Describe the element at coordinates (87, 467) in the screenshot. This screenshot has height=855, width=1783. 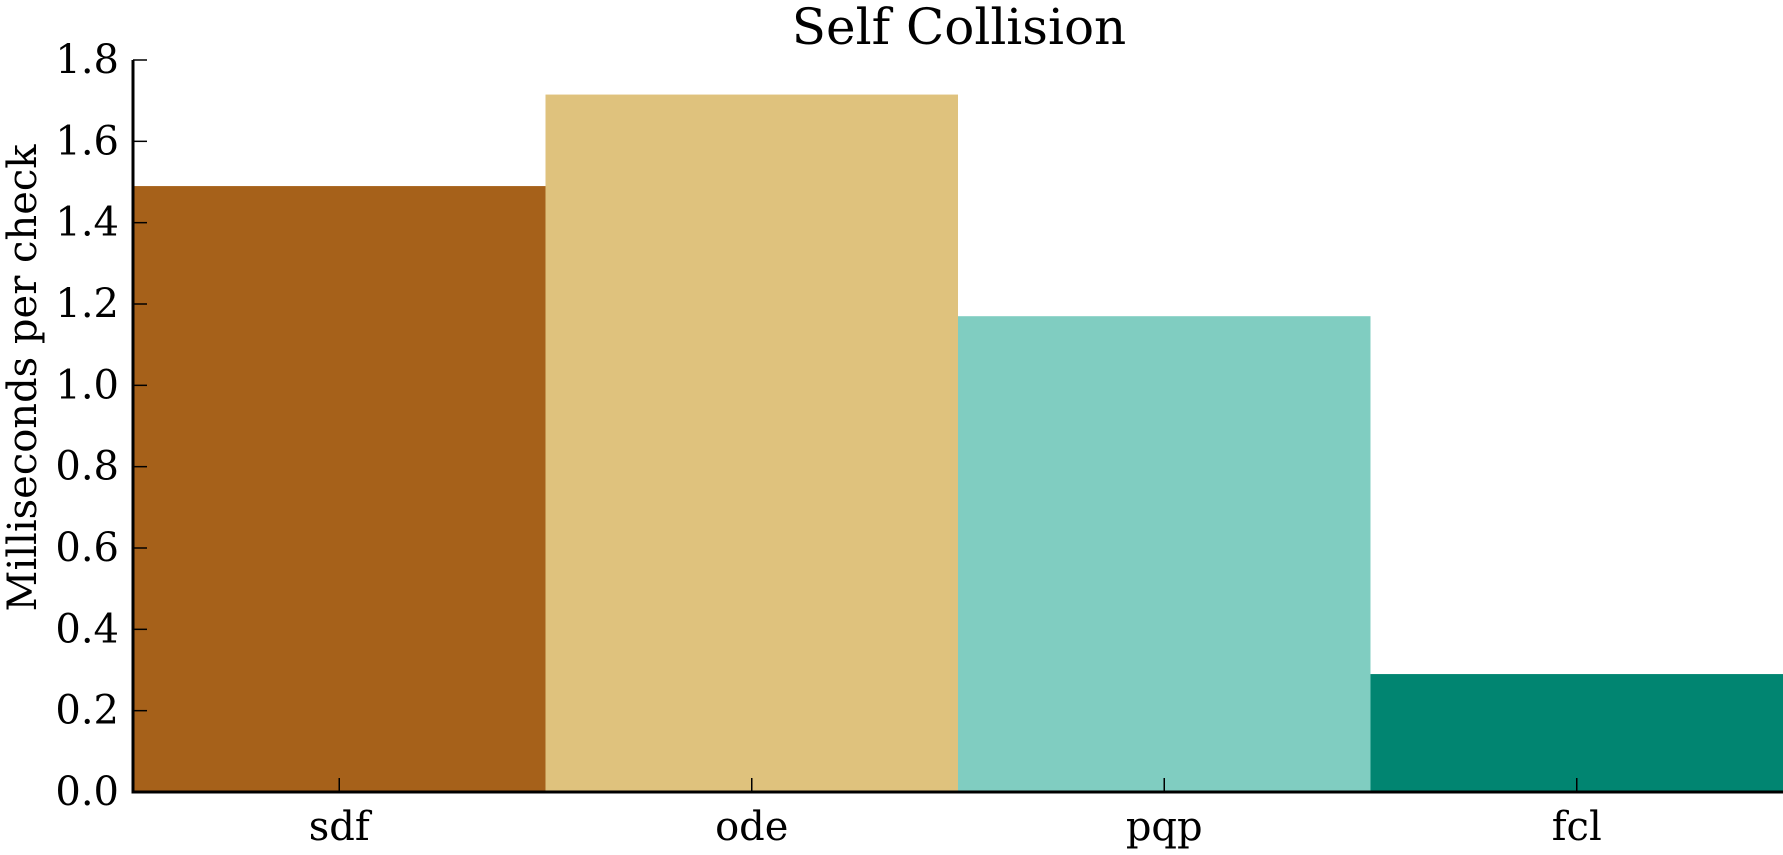
I see `y-tick-label-0.8: 0.8` at that location.